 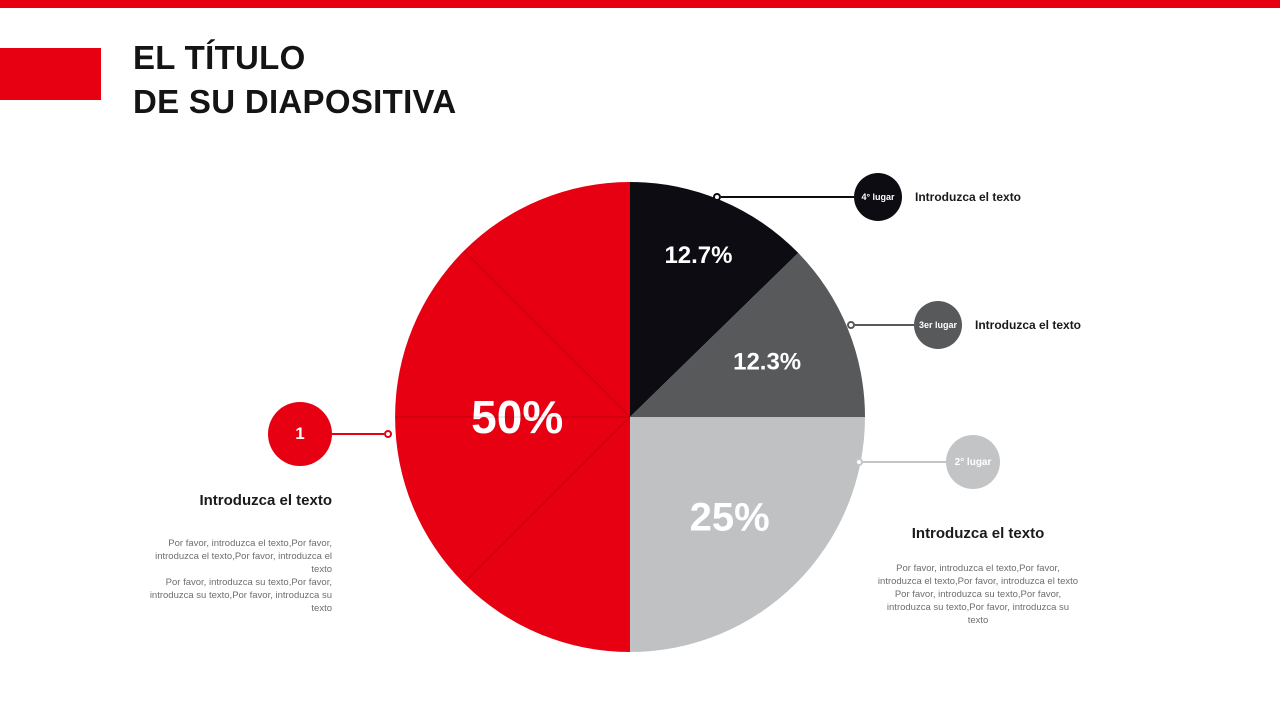 I want to click on callout-second-place: 2° lugar, so click(x=927, y=462).